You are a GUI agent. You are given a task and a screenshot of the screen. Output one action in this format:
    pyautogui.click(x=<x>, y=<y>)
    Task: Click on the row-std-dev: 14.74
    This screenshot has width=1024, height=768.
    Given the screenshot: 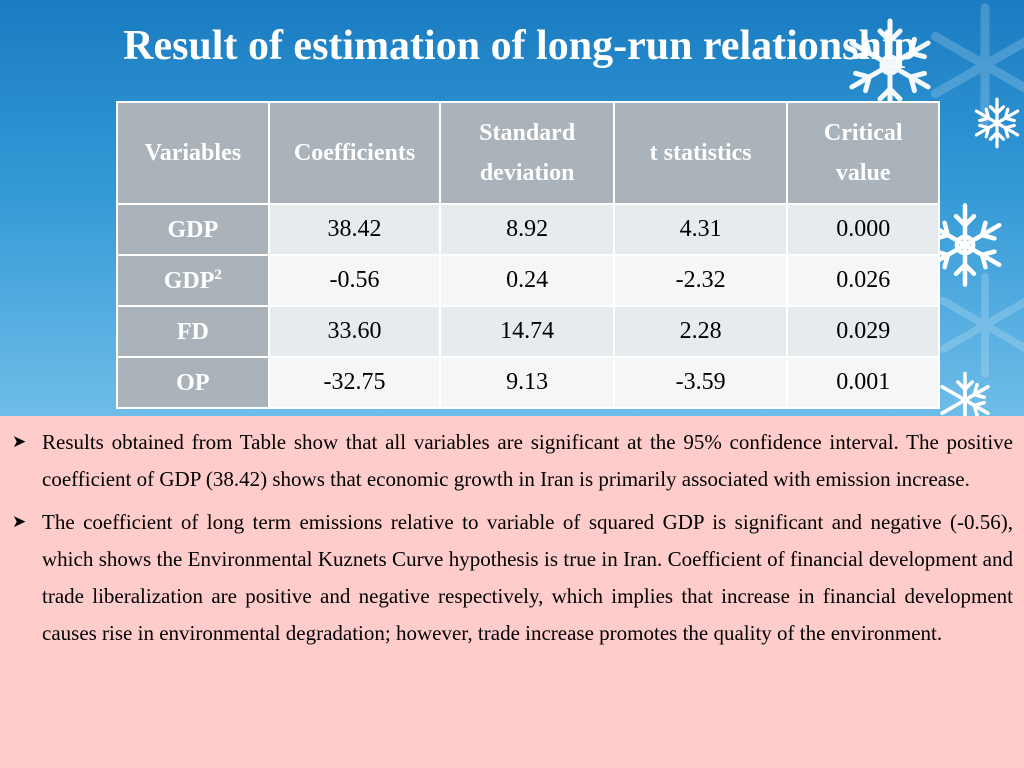 What is the action you would take?
    pyautogui.click(x=527, y=331)
    